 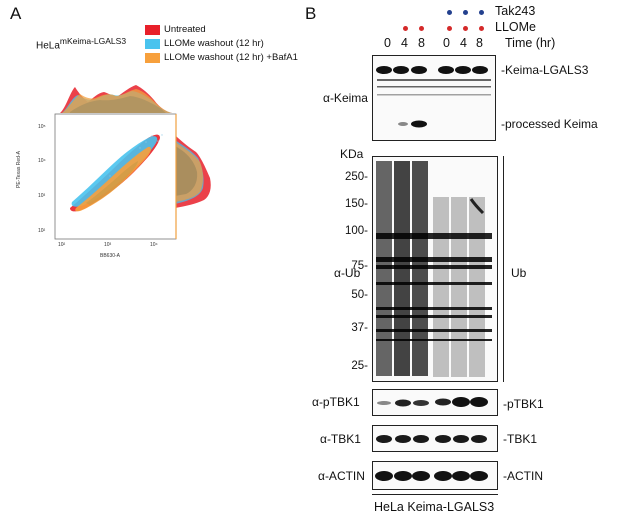 I want to click on antibody-keima: α-Keima, so click(x=345, y=98).